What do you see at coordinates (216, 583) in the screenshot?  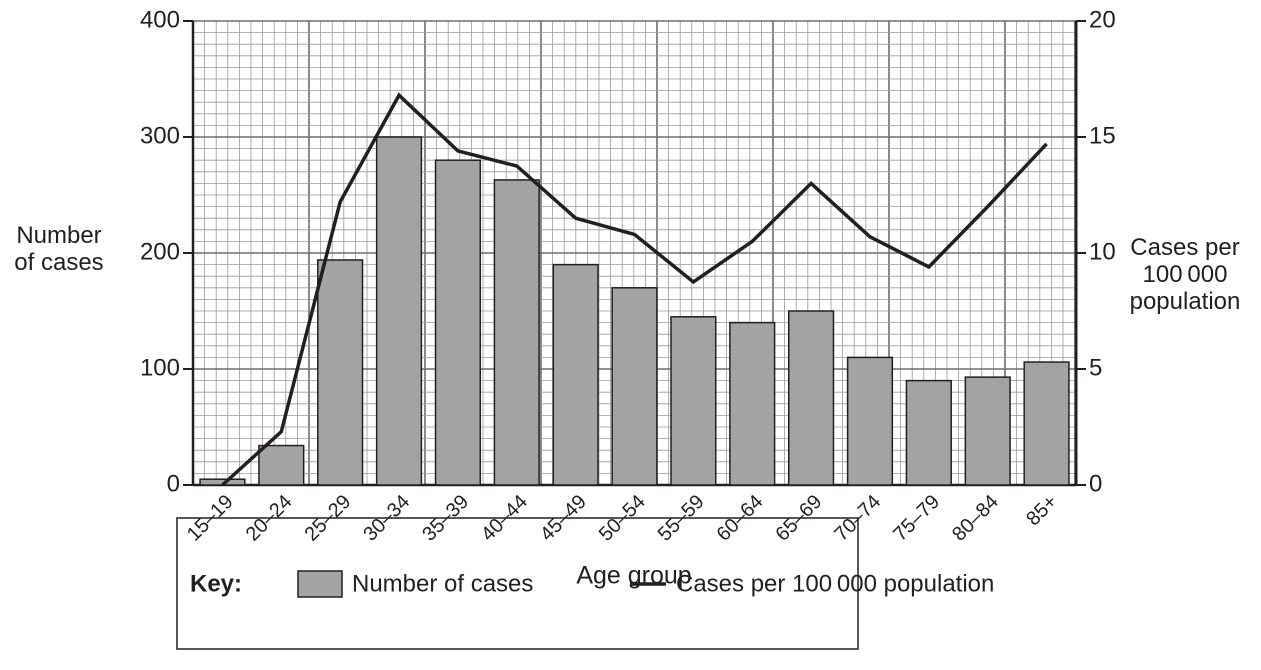 I see `legend-title: Key:` at bounding box center [216, 583].